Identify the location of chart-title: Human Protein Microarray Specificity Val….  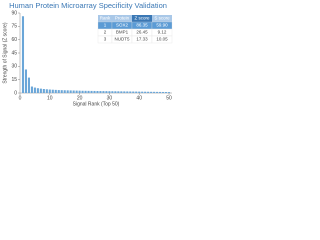
(88, 5).